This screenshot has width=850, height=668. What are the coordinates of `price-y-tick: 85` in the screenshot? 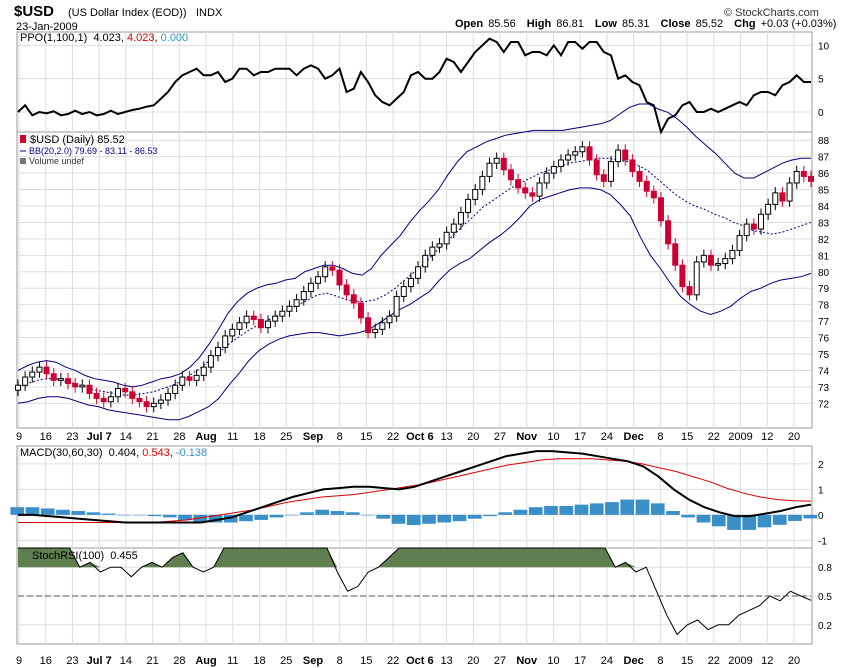 It's located at (824, 191).